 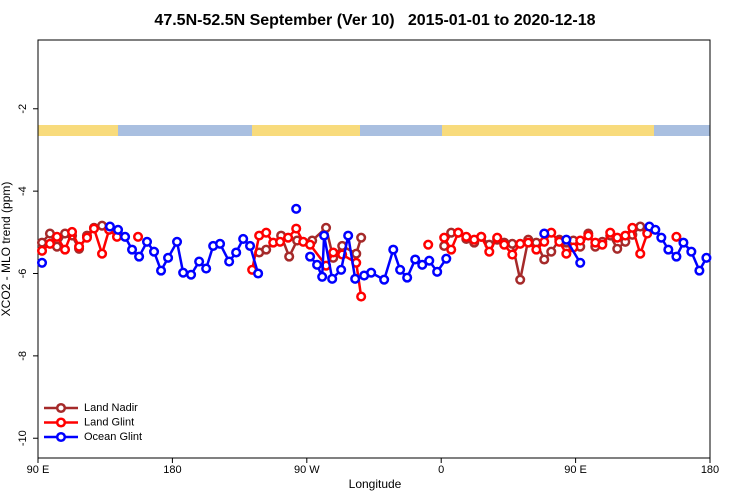 I want to click on map-strip, so click(x=374, y=130).